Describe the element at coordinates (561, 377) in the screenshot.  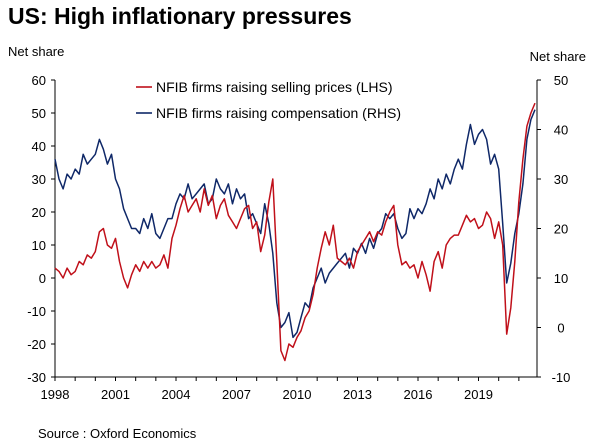
I see `y-right-tick-label: -10` at that location.